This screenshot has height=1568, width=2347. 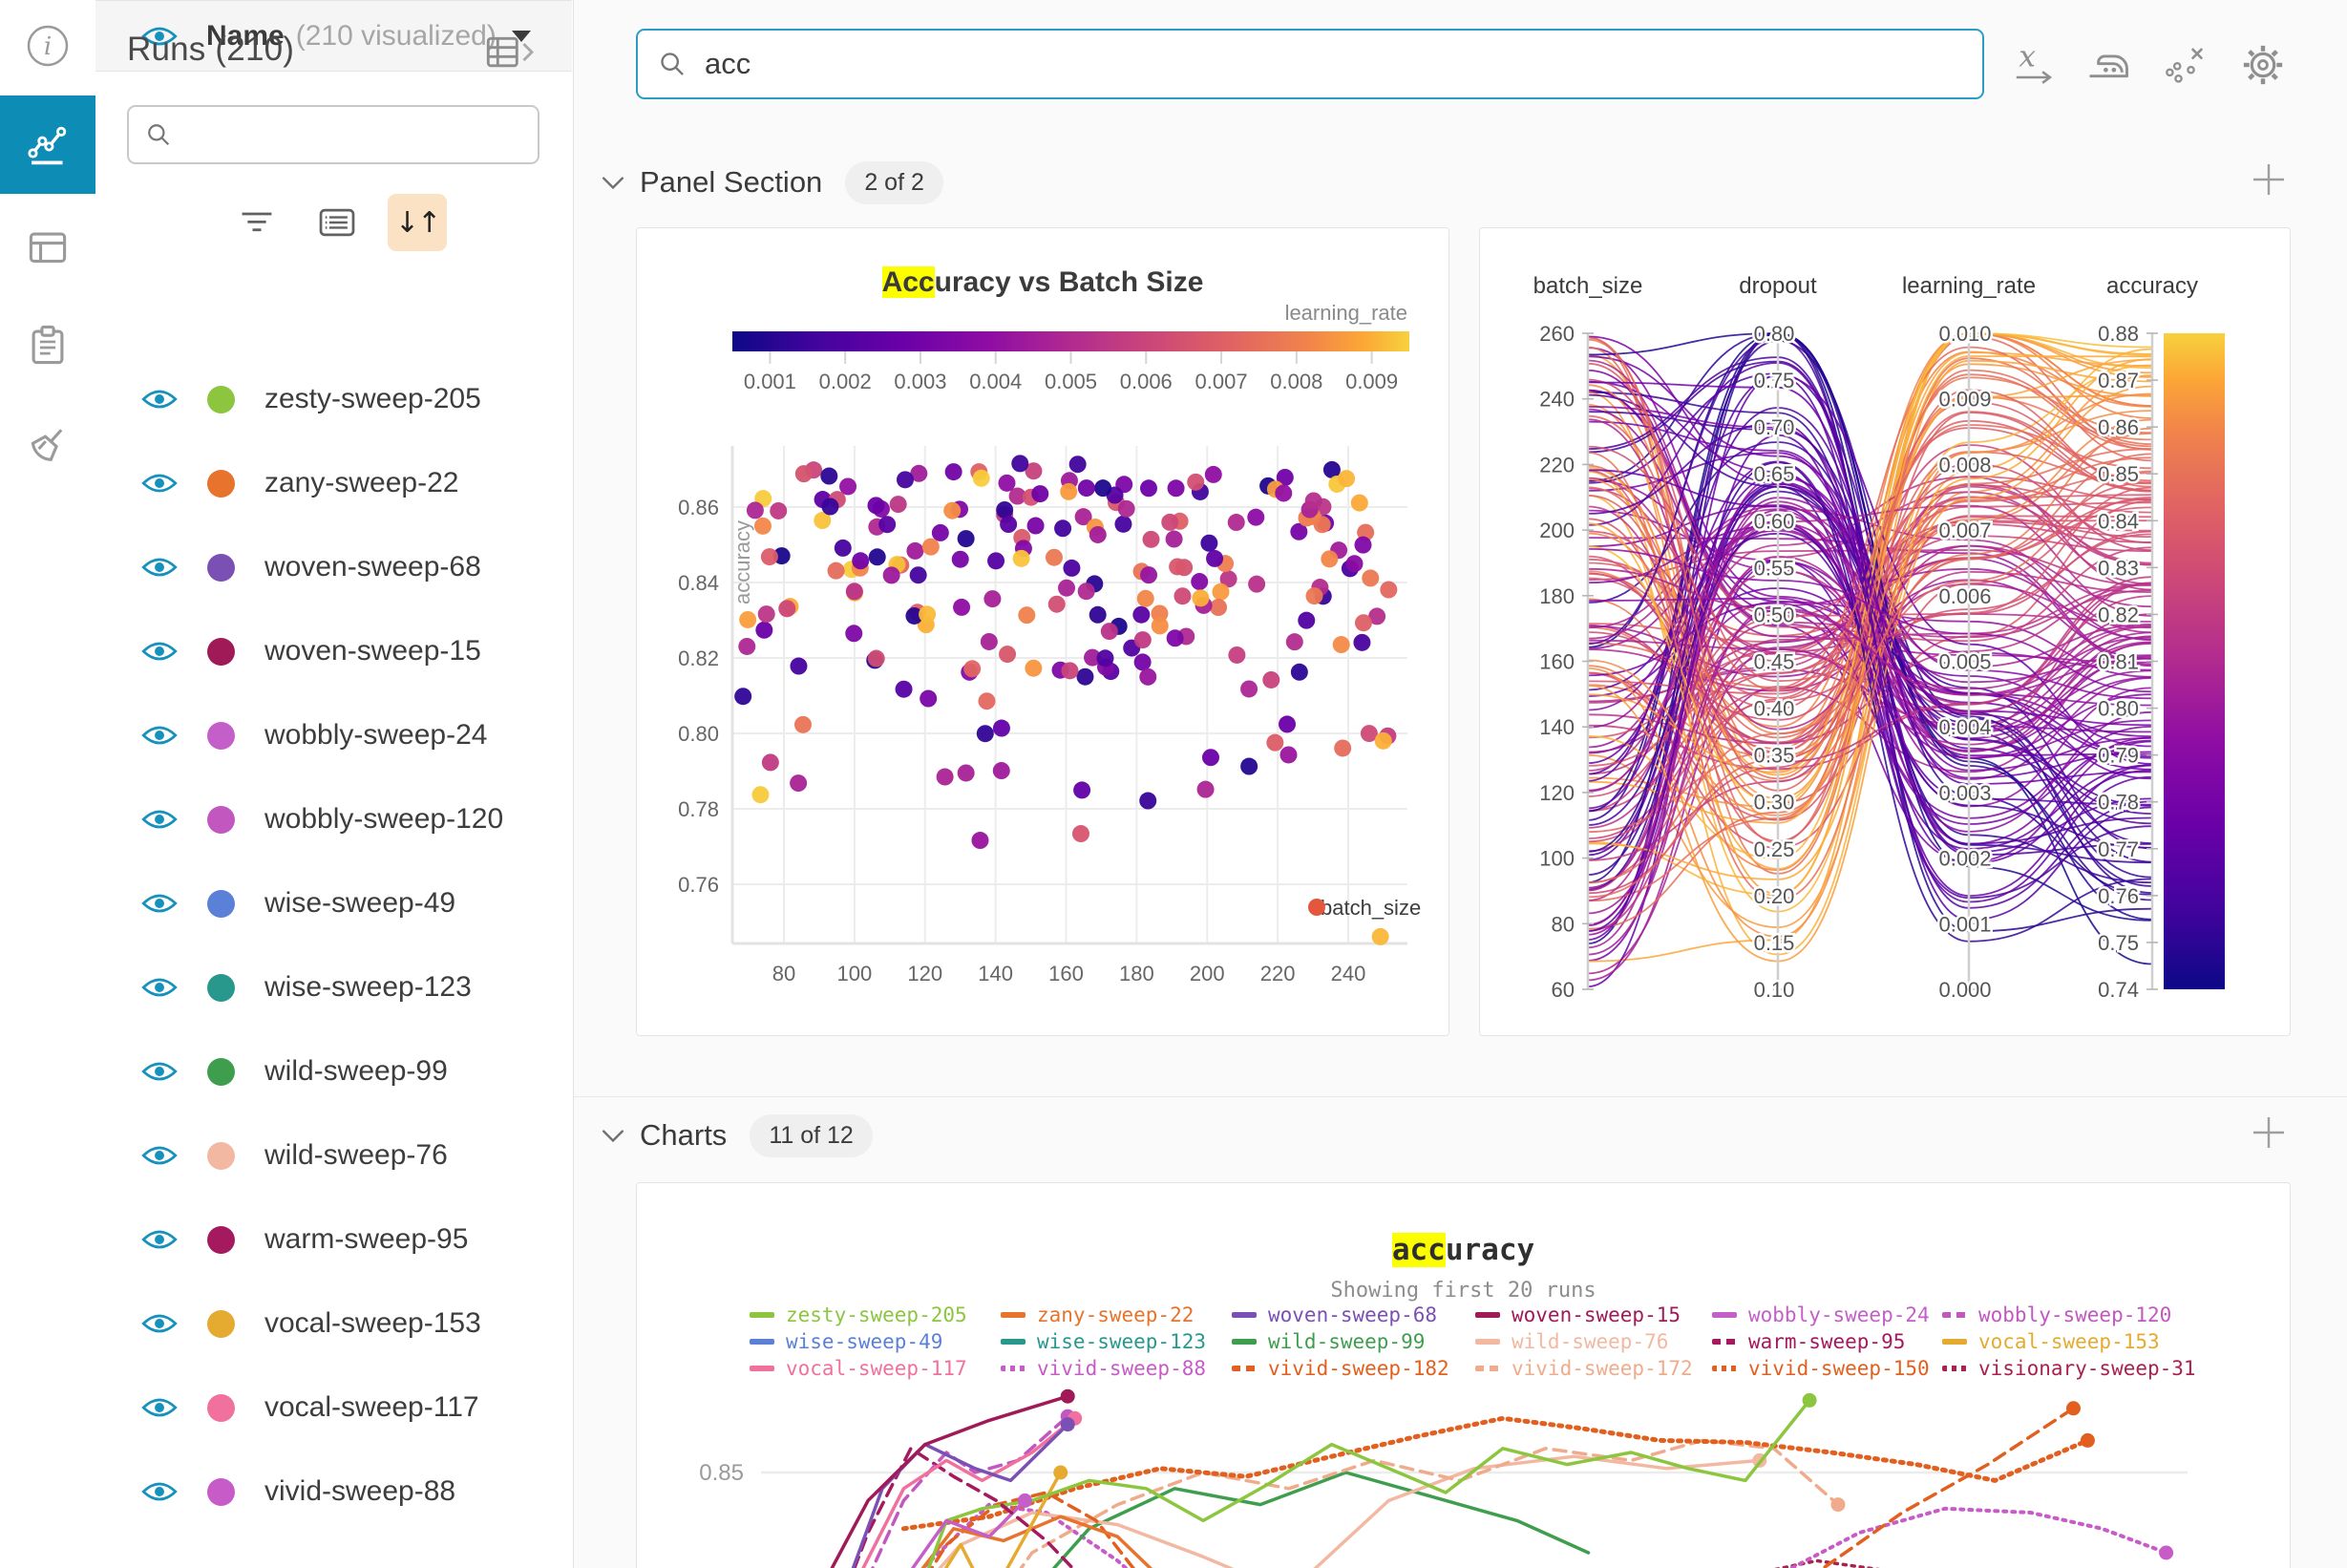 I want to click on svg-text: 0.80, so click(x=2118, y=709).